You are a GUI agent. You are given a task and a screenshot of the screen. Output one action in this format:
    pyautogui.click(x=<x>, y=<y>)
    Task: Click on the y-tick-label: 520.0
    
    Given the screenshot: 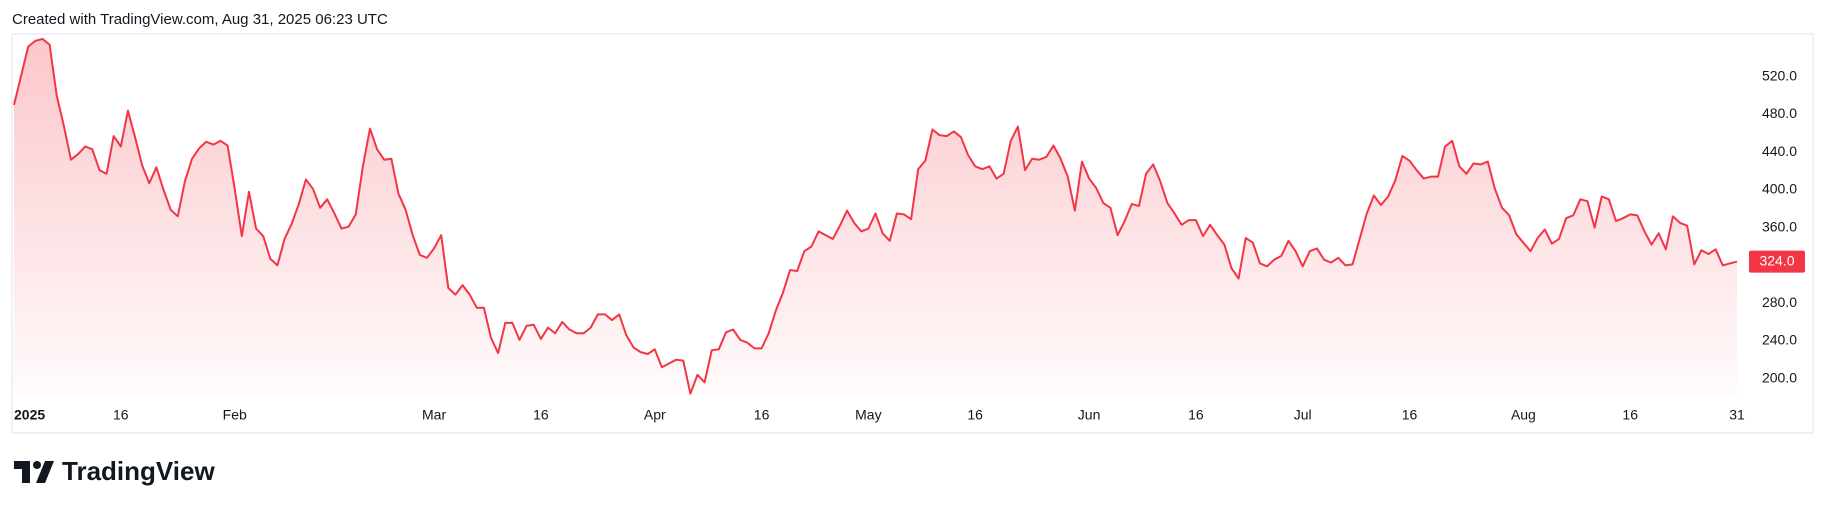 What is the action you would take?
    pyautogui.click(x=1779, y=75)
    